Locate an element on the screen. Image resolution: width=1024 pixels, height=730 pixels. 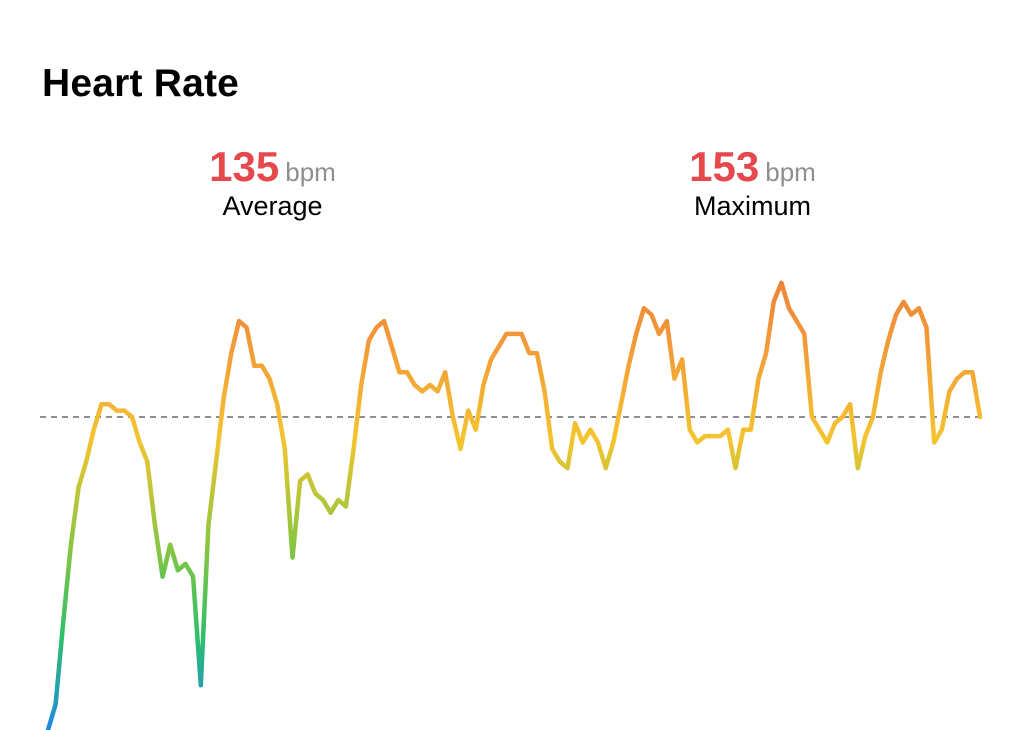
maximum-stat: 153 bpm Maximum is located at coordinates (752, 182).